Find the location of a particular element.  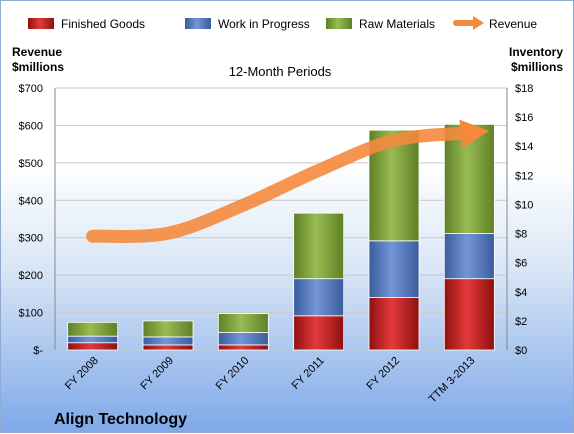

left-axis-label-line2: $millions is located at coordinates (38, 67).